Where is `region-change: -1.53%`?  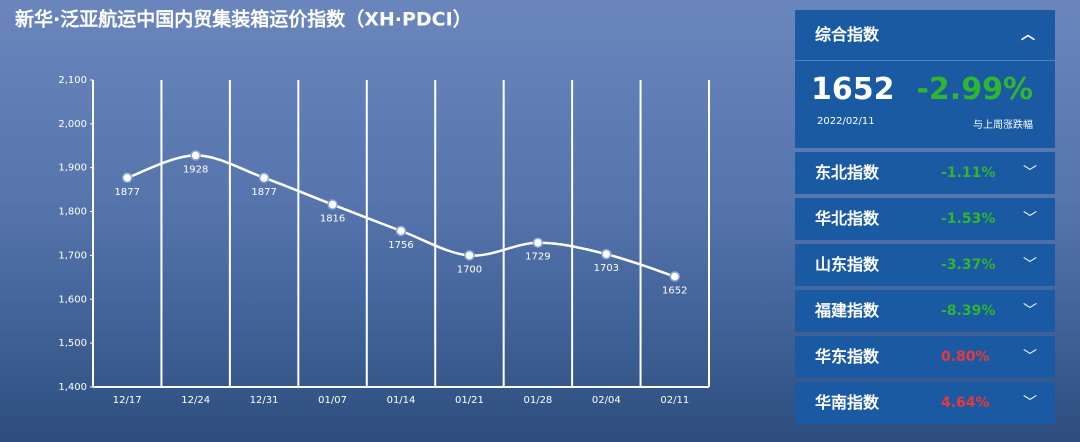
region-change: -1.53% is located at coordinates (968, 219).